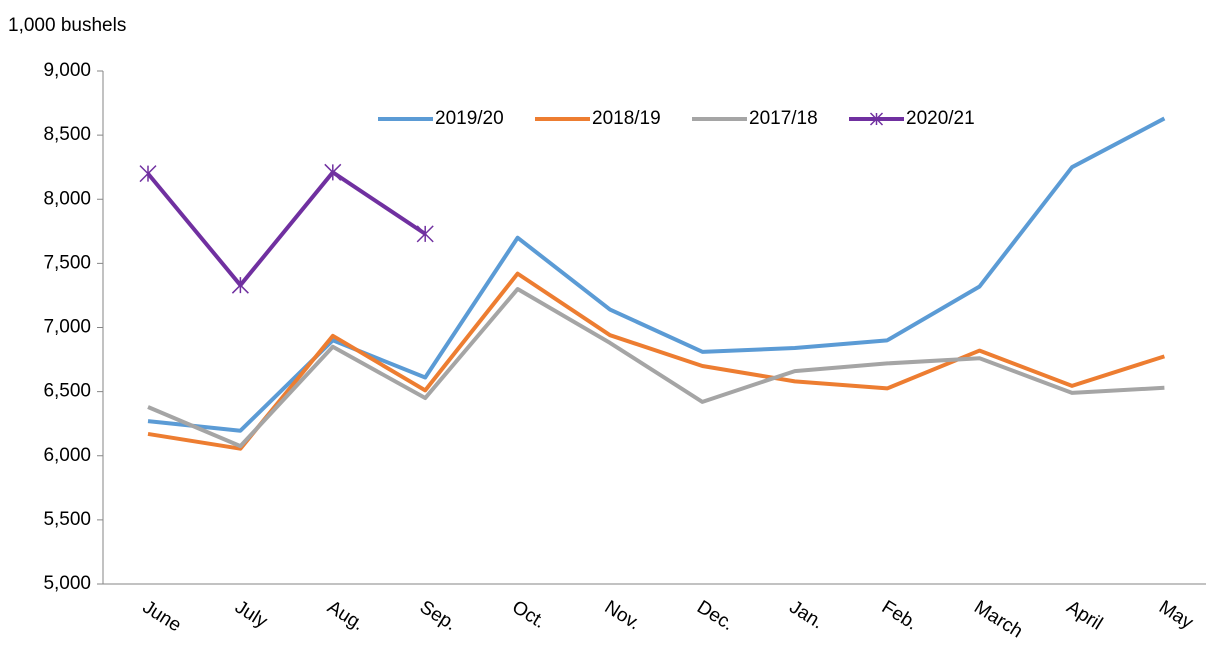  I want to click on line, so click(286, 229).